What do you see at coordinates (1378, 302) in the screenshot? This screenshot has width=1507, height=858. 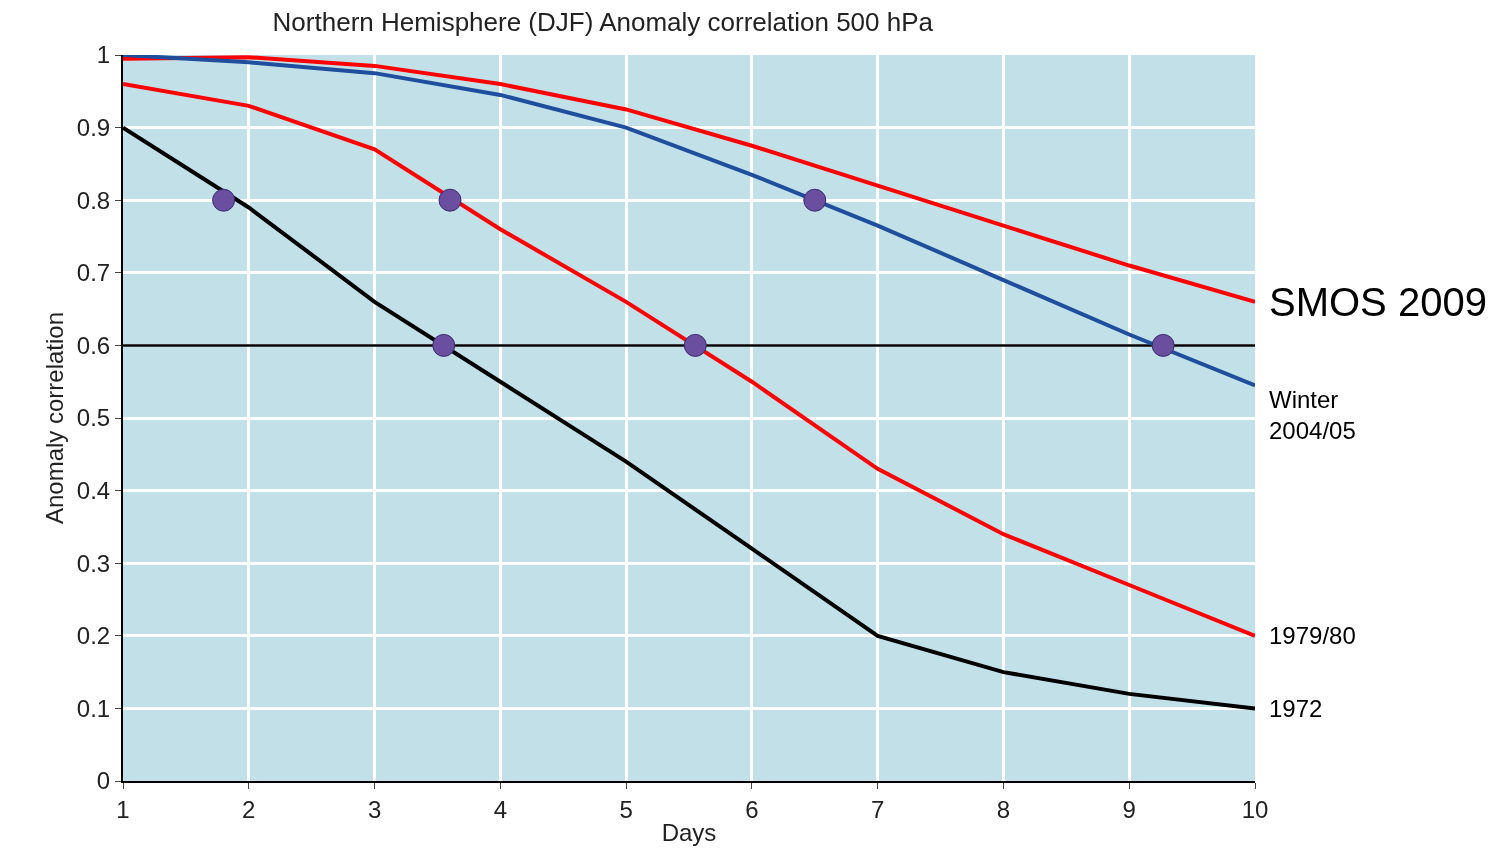 I see `series-label: SMOS 2009` at bounding box center [1378, 302].